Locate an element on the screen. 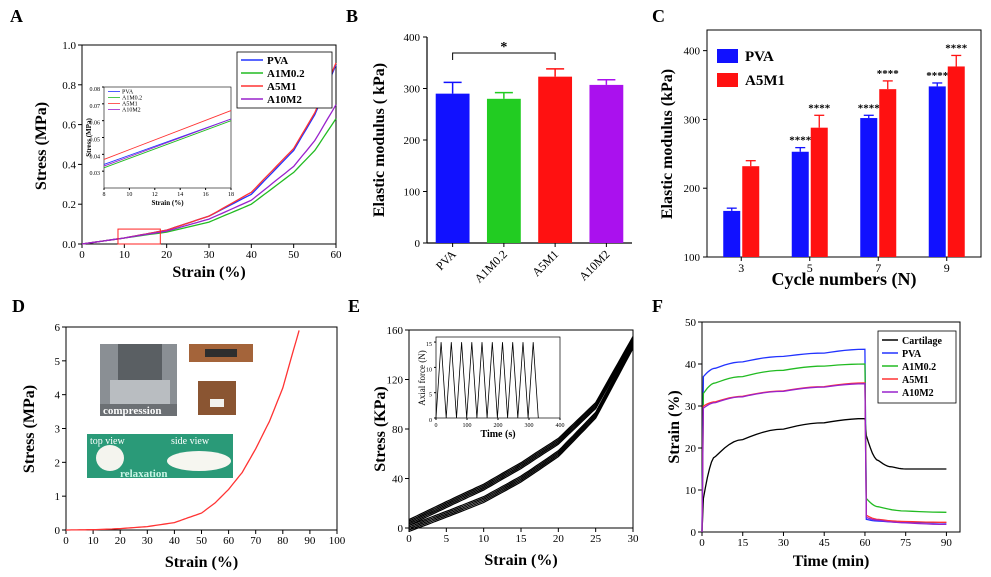 This screenshot has height=577, width=991. f-legend-label: A5M1 is located at coordinates (915, 380).